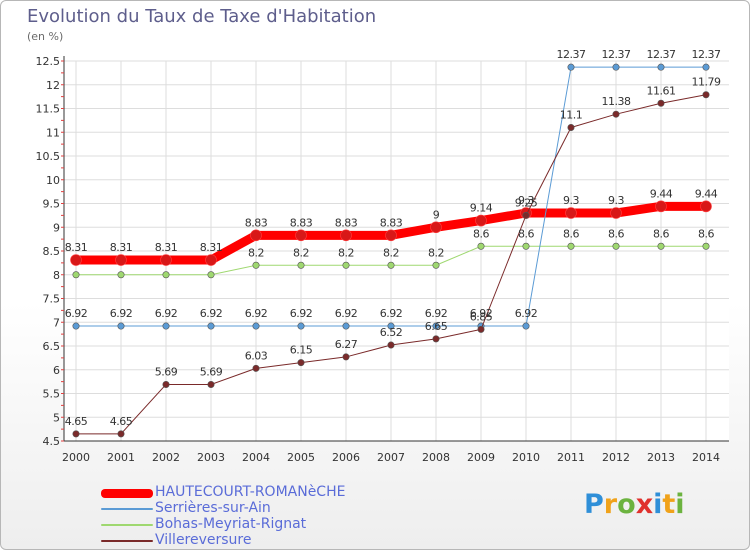 This screenshot has height=550, width=750. What do you see at coordinates (301, 350) in the screenshot?
I see `data-label: 6.15` at bounding box center [301, 350].